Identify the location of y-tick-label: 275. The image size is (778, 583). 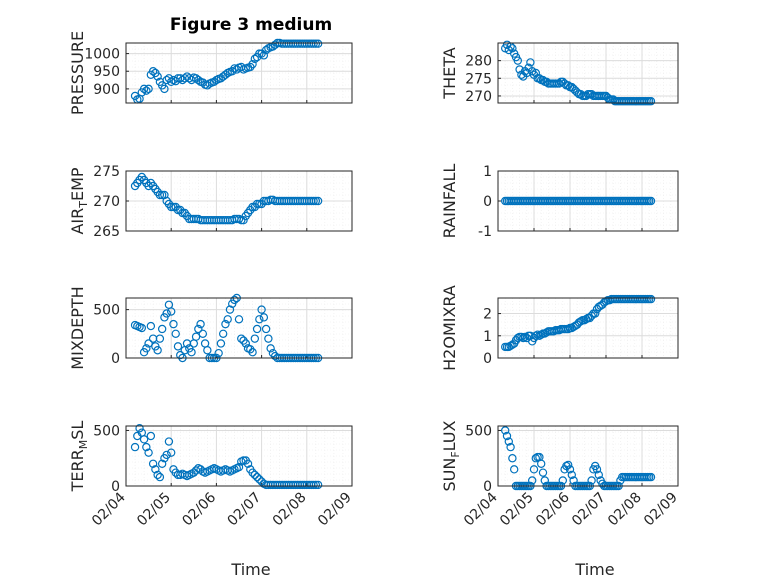
(106, 172).